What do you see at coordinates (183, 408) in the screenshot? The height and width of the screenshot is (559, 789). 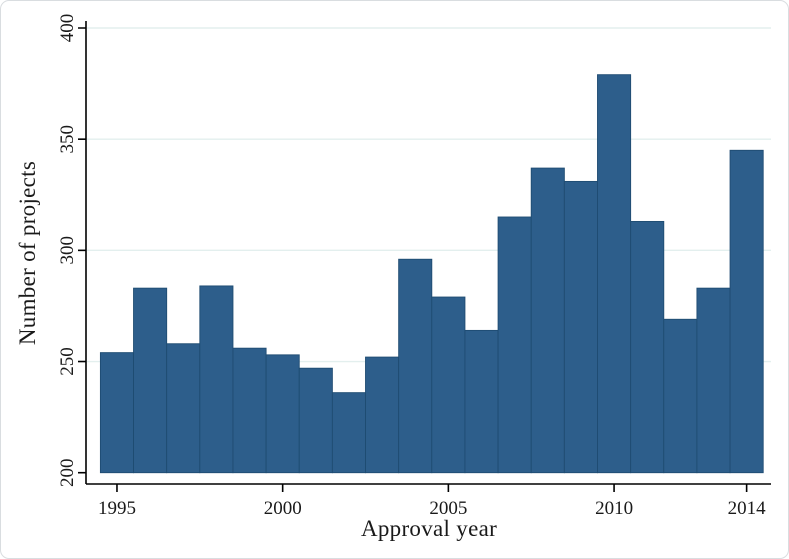 I see `bar-1997` at bounding box center [183, 408].